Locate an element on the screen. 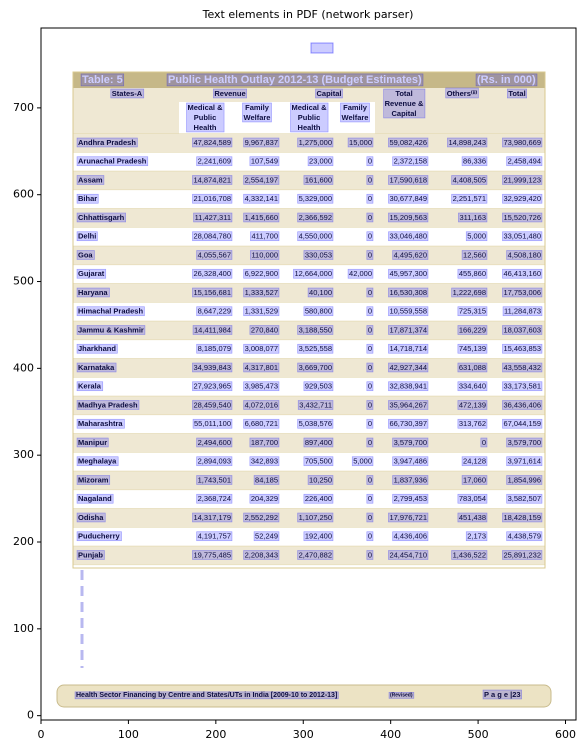 The image size is (583, 752). footer-note: (Revised) is located at coordinates (401, 695).